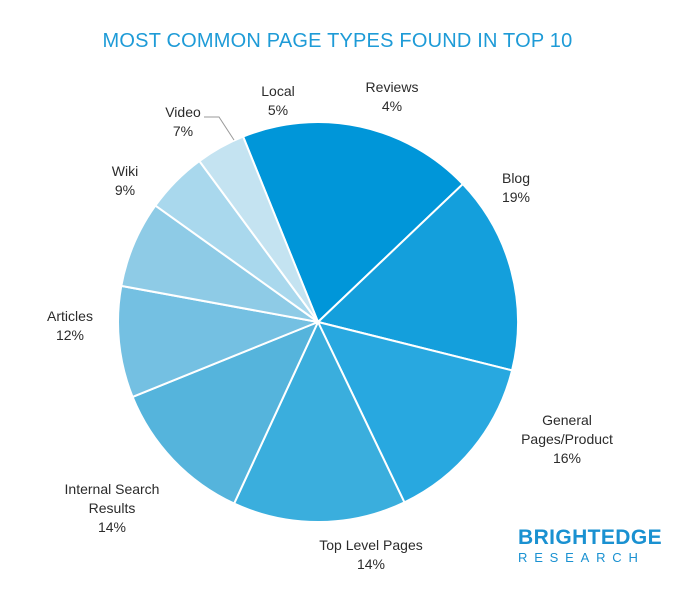 Image resolution: width=675 pixels, height=601 pixels. Describe the element at coordinates (70, 325) in the screenshot. I see `slice-label-articles: Articles 12%` at that location.